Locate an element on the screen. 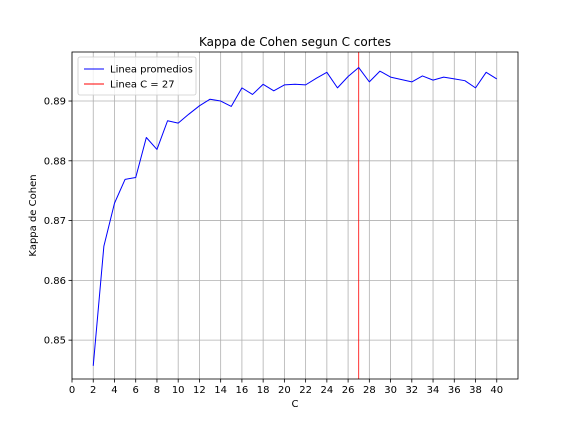 The height and width of the screenshot is (432, 576). x-tick-label: 4 is located at coordinates (114, 390).